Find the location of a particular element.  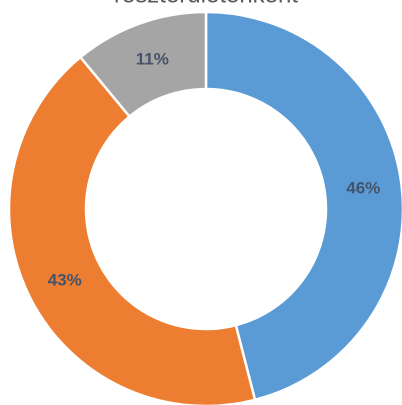

donut-segment is located at coordinates (143, 64).